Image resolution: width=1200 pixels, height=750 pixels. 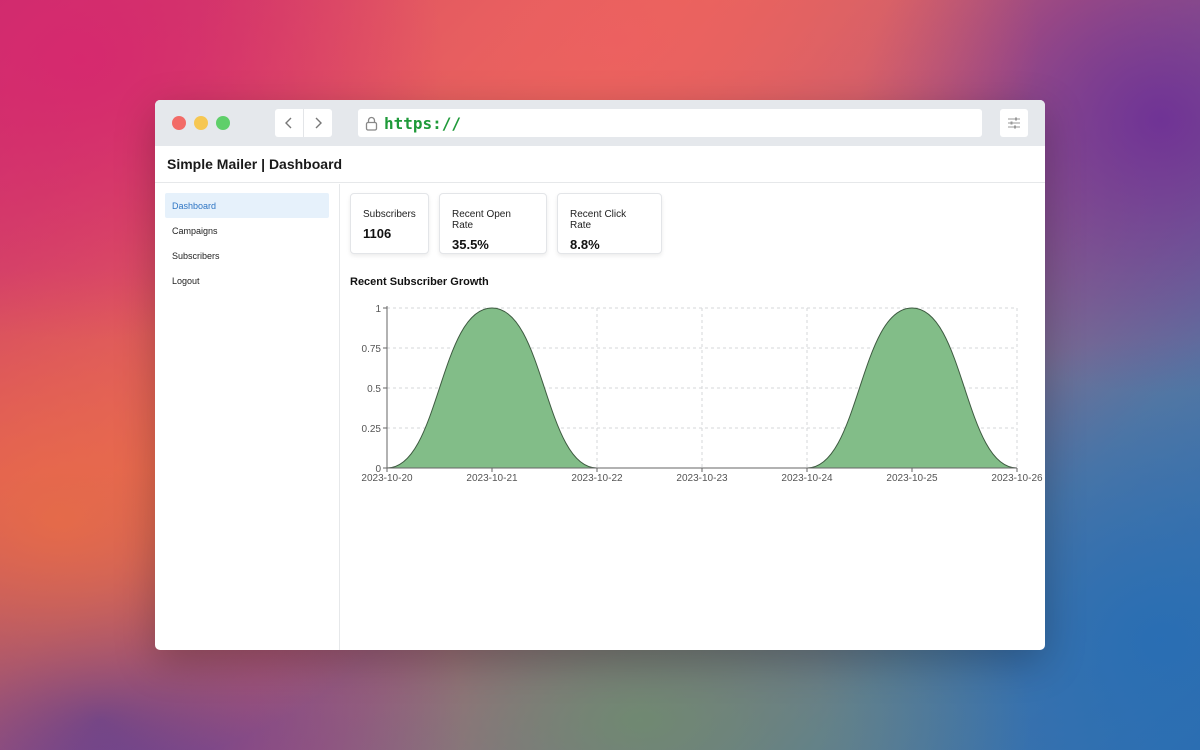 I want to click on x-tick-label: 2023-10-21, so click(x=492, y=478).